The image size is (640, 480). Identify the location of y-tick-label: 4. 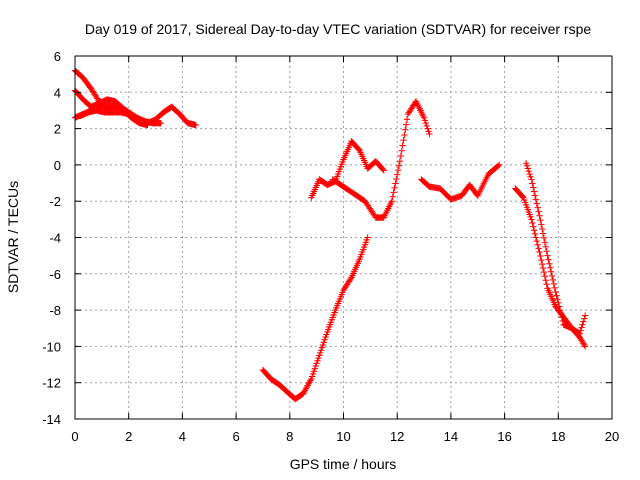
(57, 92).